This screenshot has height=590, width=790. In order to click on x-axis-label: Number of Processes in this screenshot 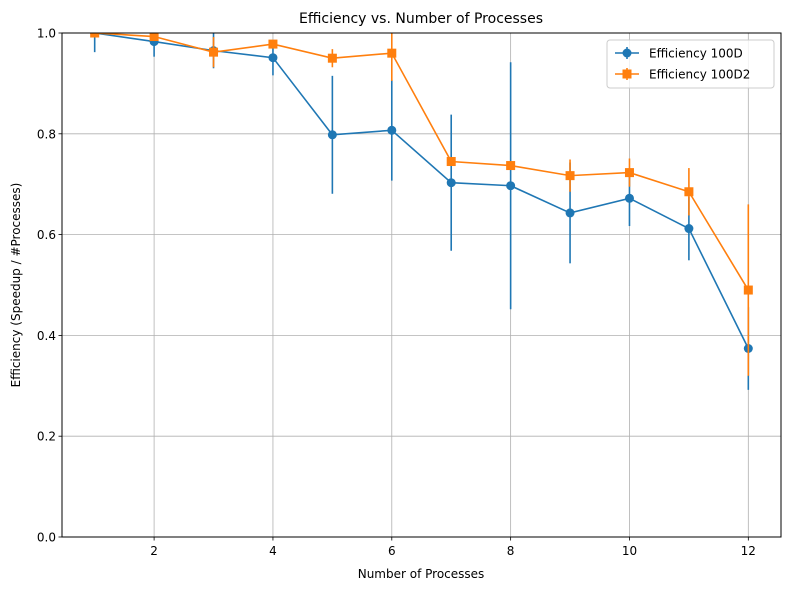, I will do `click(421, 574)`.